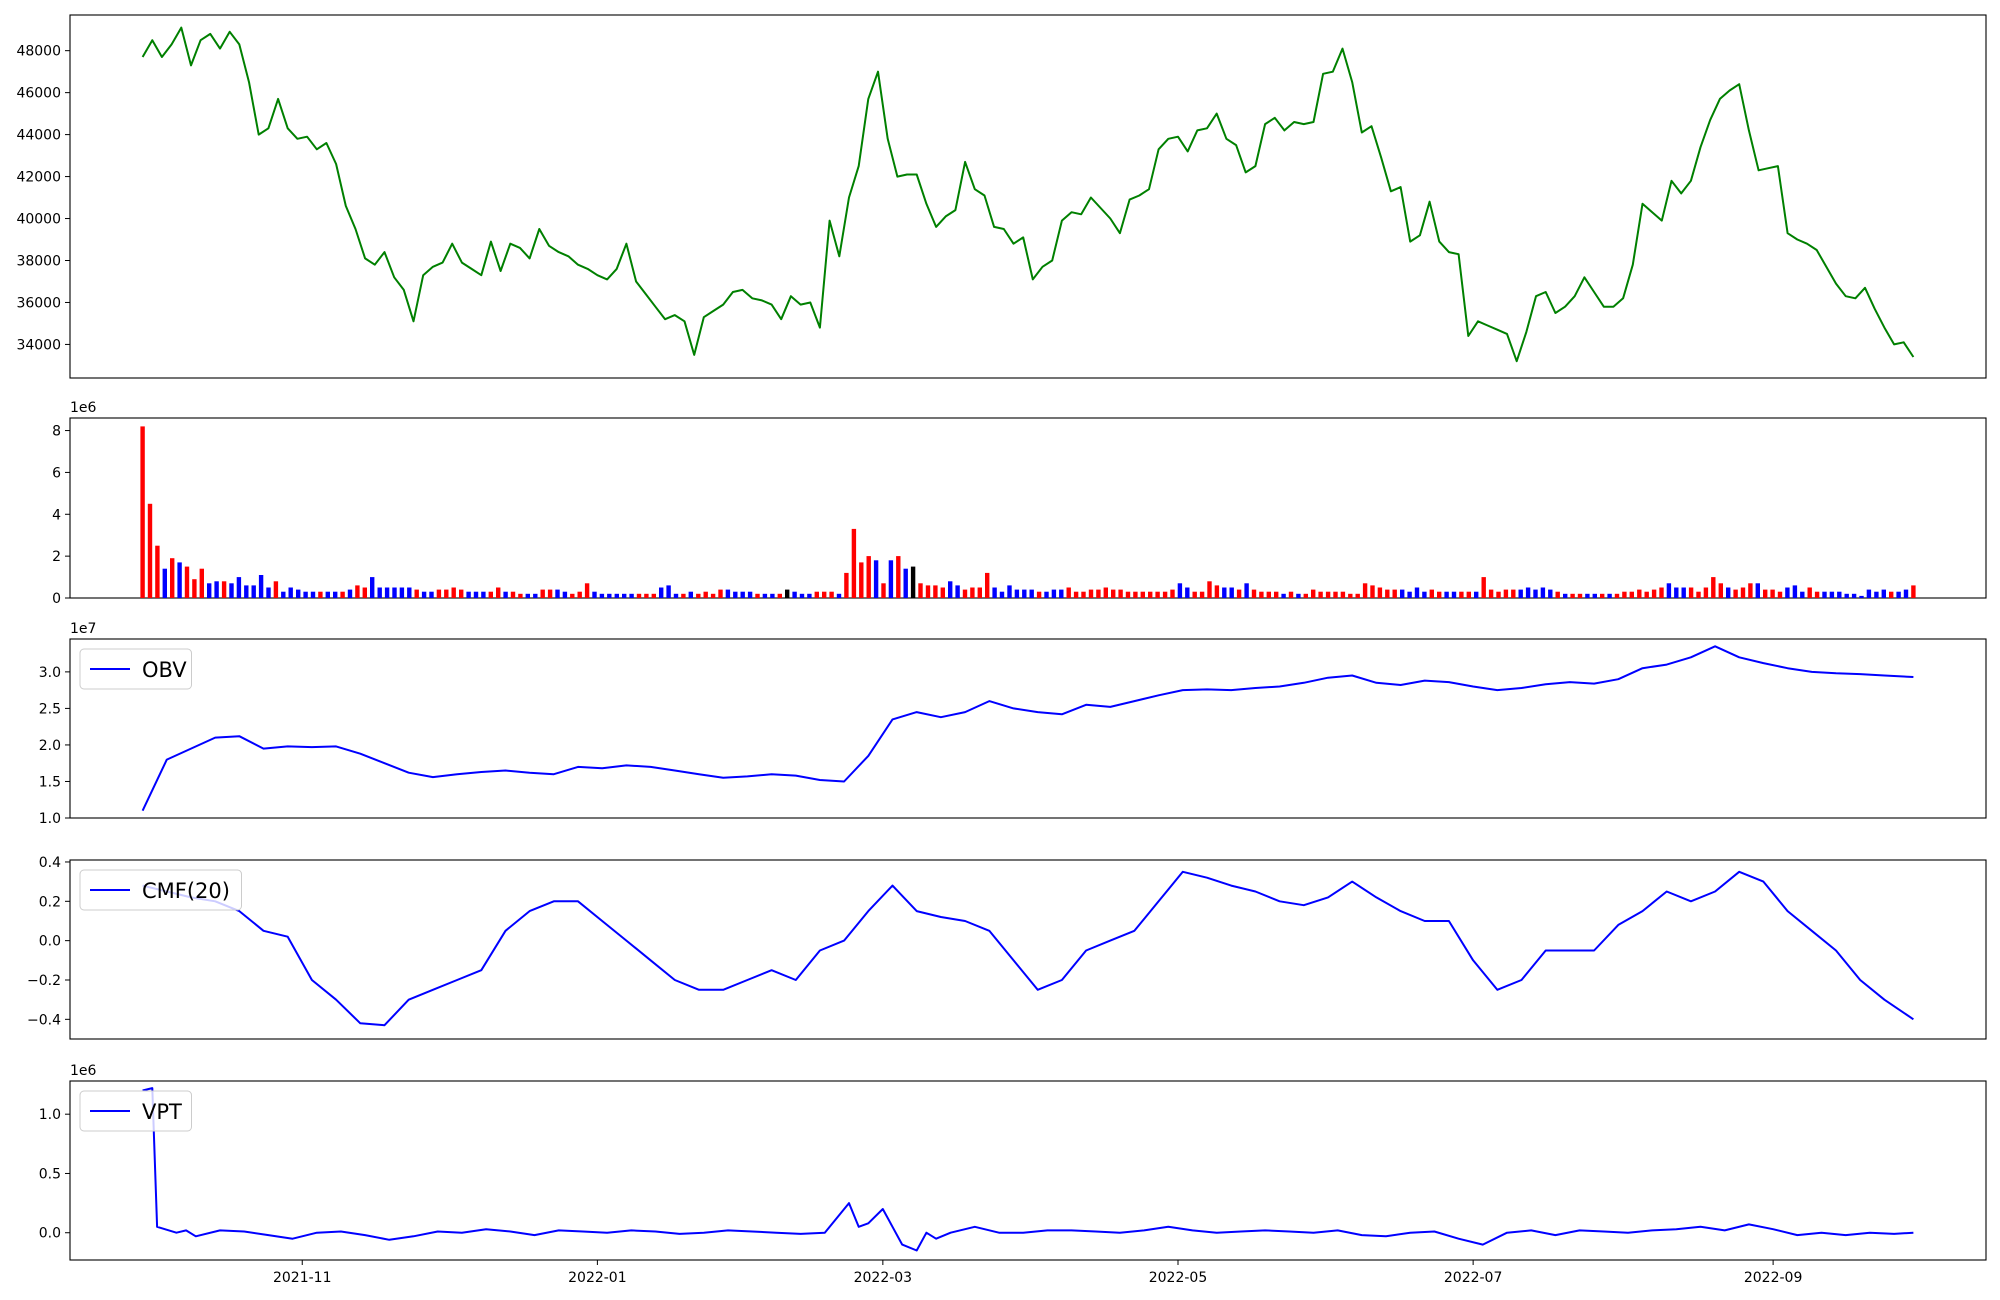 This screenshot has height=1300, width=2000. Describe the element at coordinates (50, 782) in the screenshot. I see `obv-ytick-label: 1.5` at that location.